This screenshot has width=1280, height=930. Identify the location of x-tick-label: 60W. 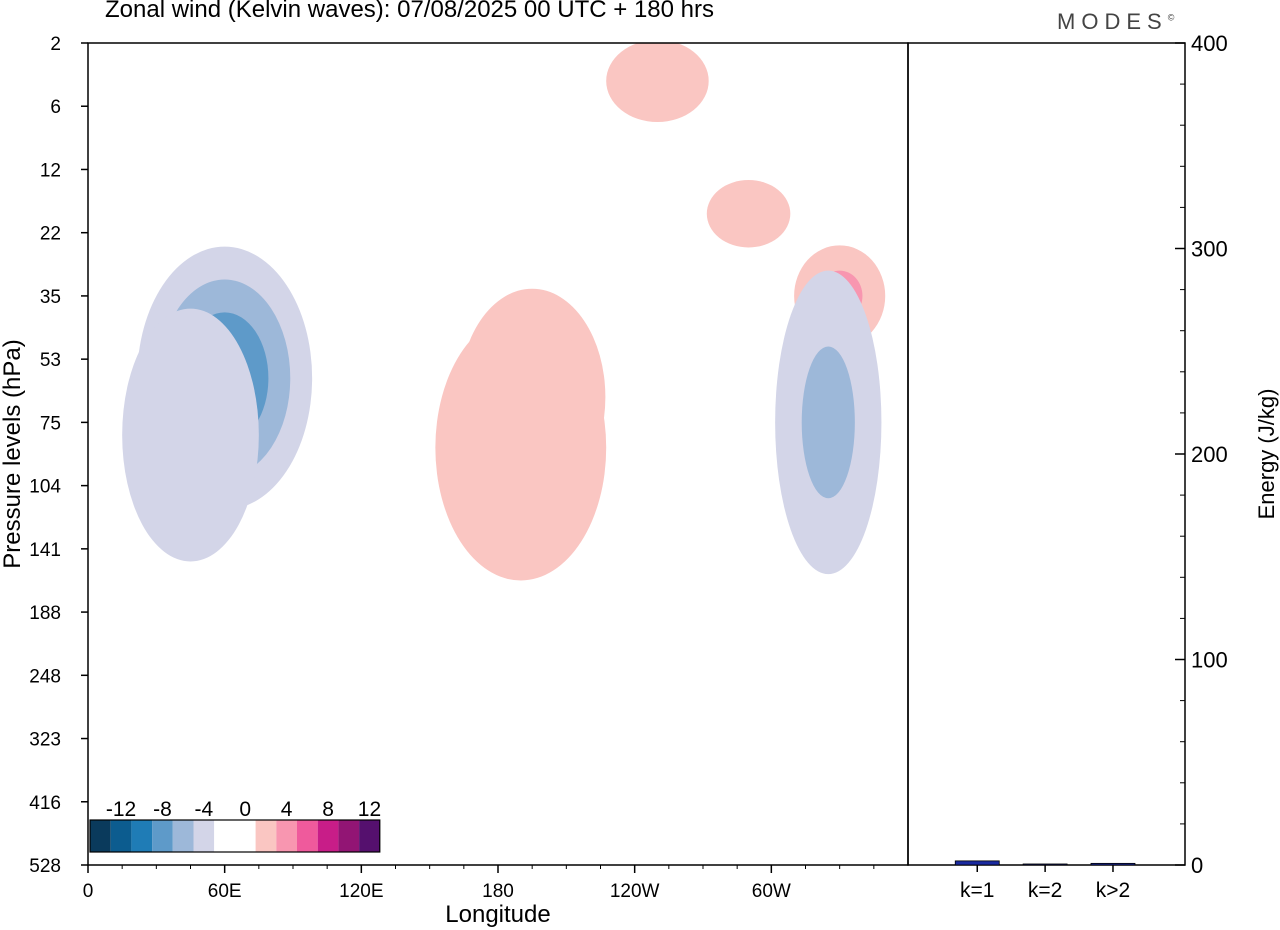
(771, 891).